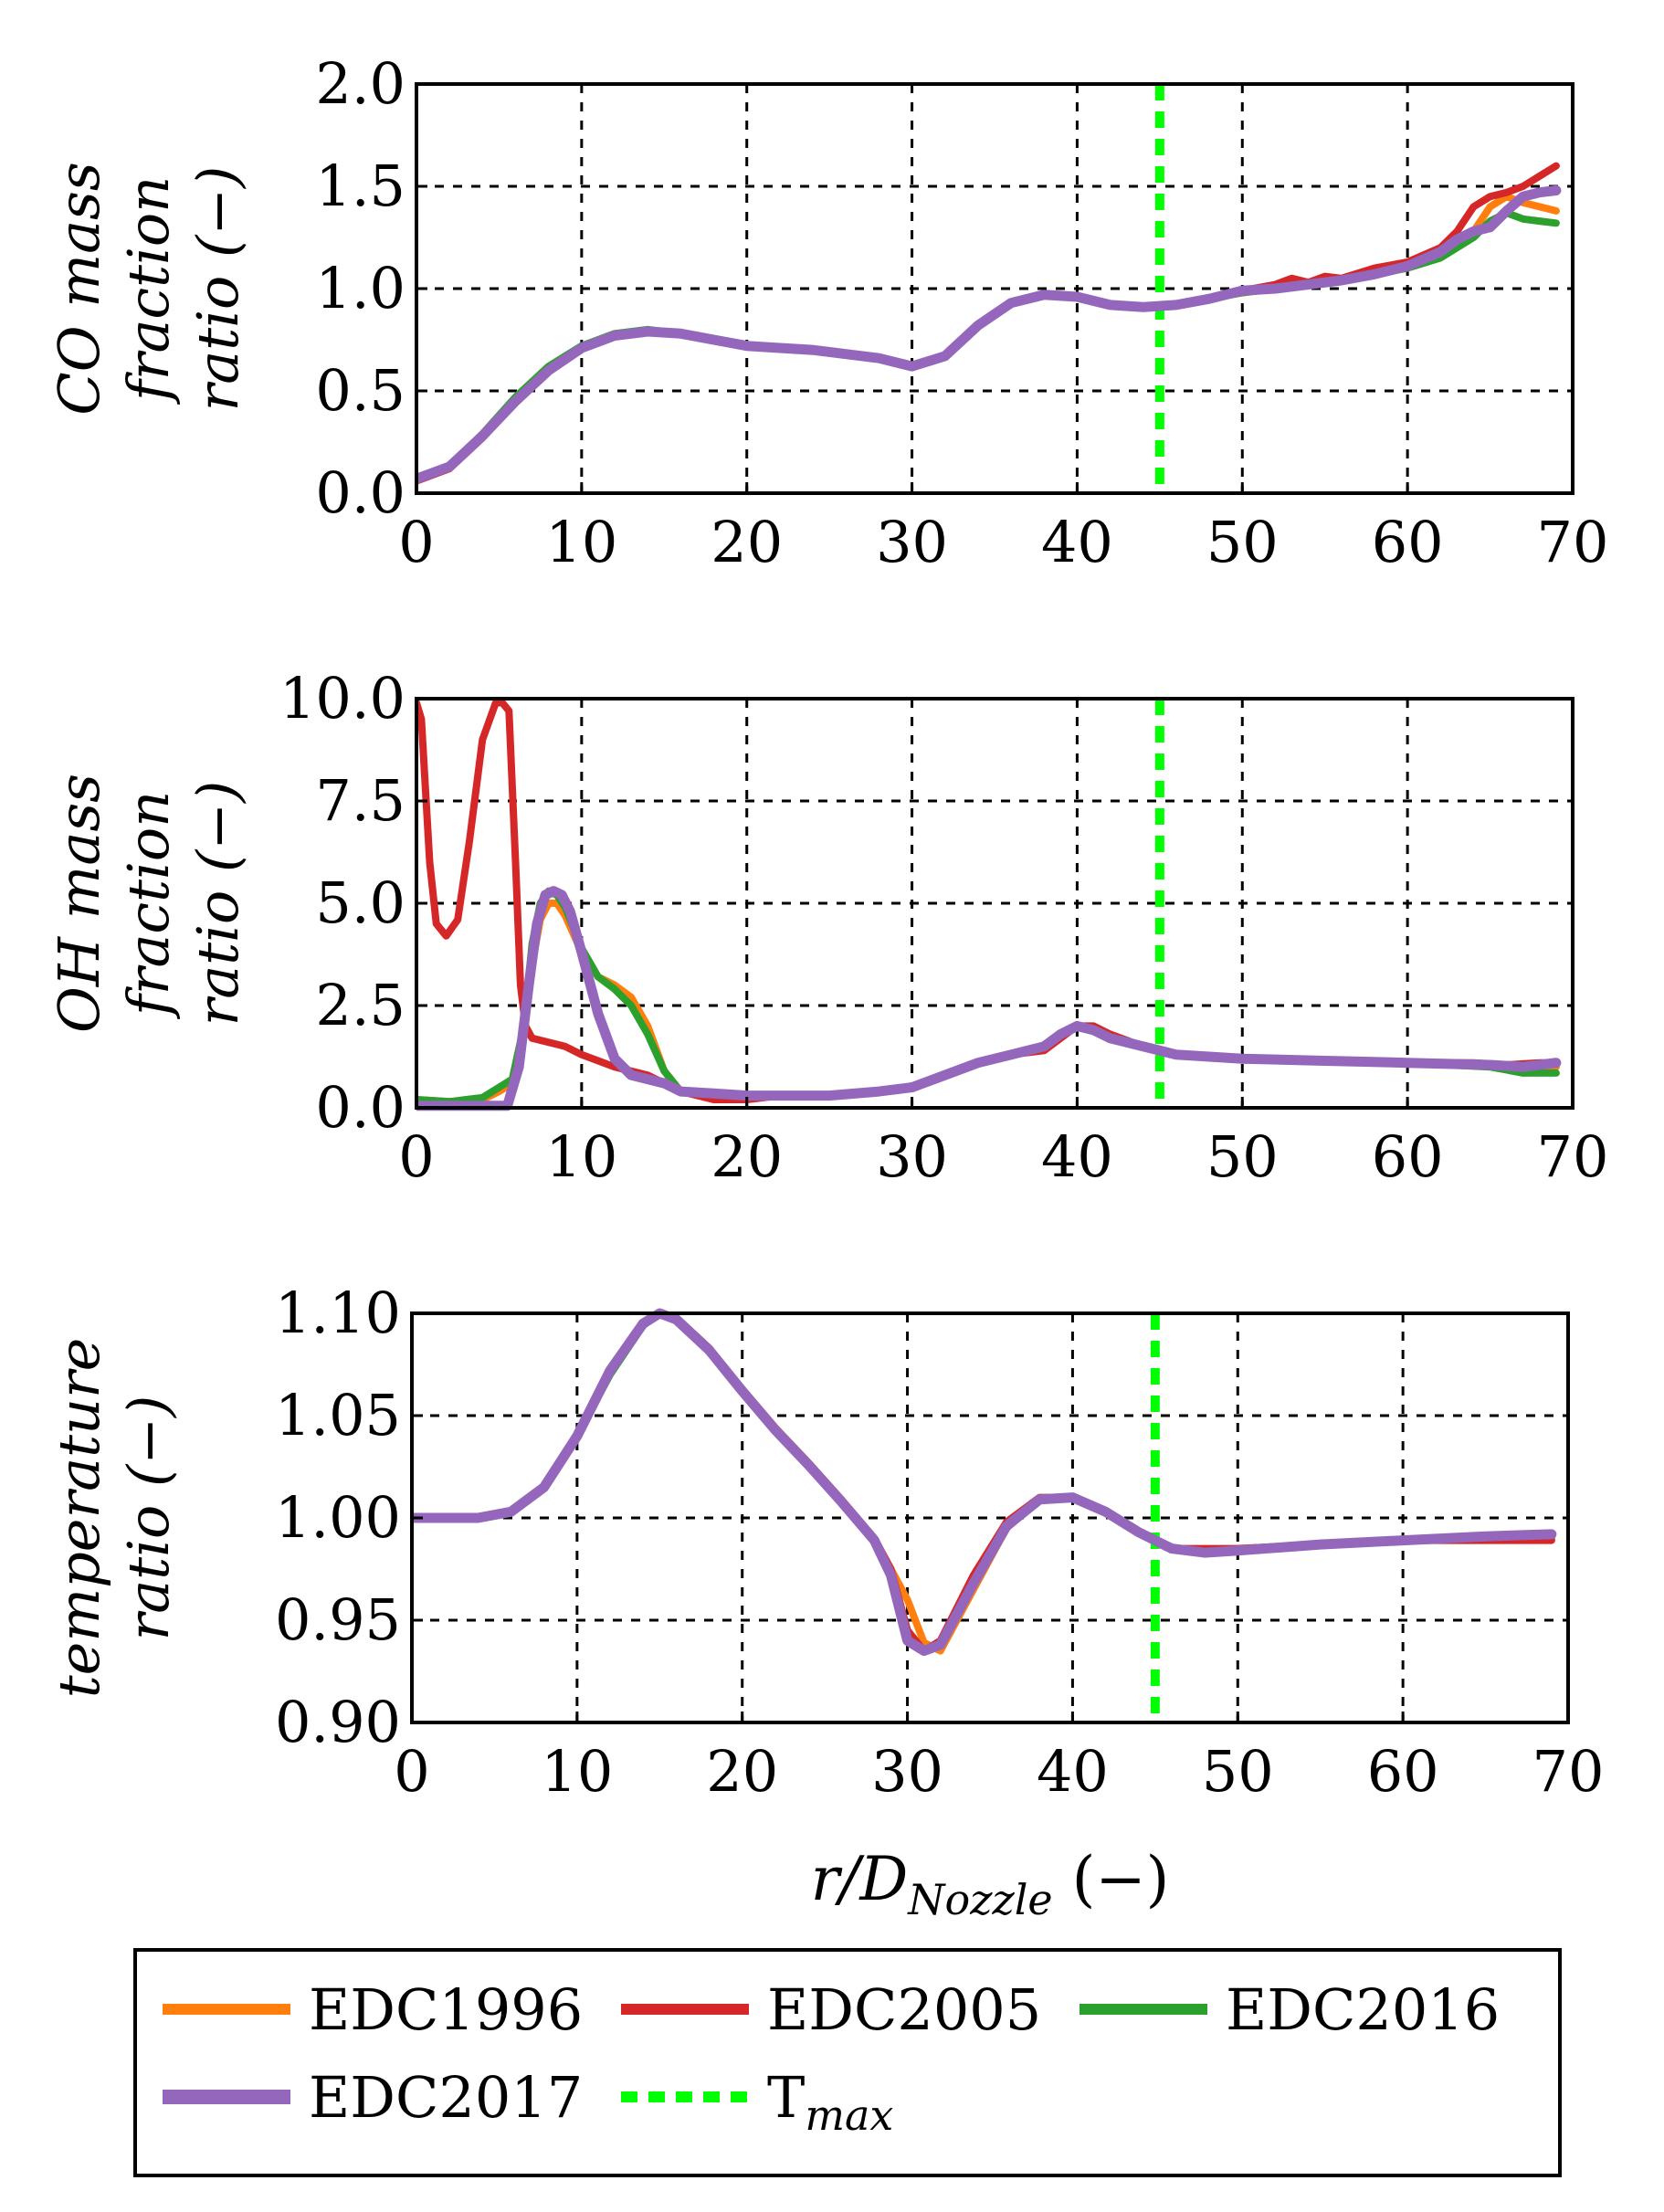  I want to click on y-tick-label: 0.5, so click(360, 391).